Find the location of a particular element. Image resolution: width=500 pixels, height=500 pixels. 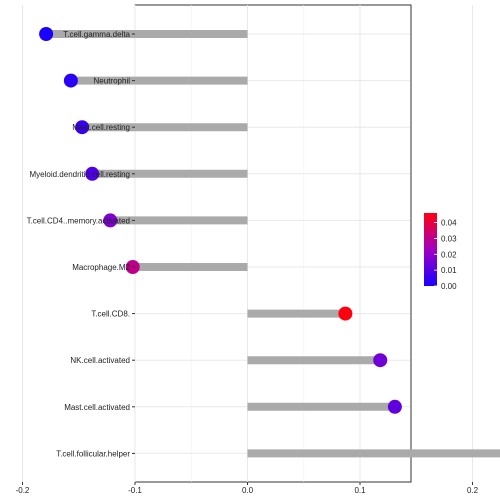

x-tick-label: 0.0 is located at coordinates (248, 490).